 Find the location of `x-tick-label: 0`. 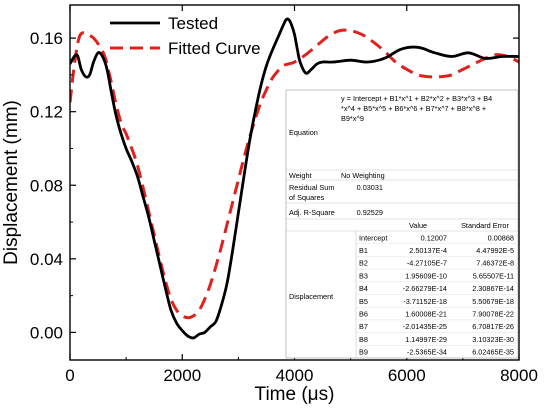

x-tick-label: 0 is located at coordinates (69, 375).